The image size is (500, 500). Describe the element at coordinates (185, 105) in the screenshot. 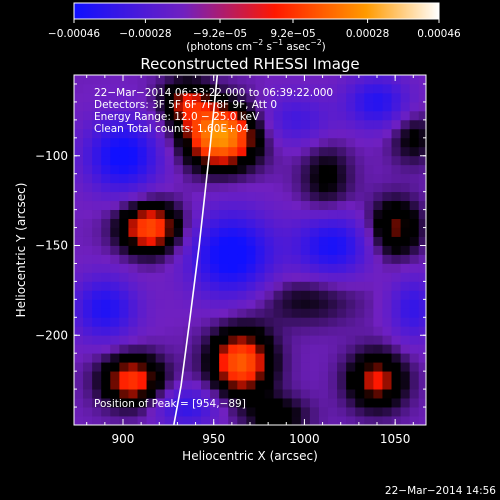

I see `detectors-text: Detectors: 3F 5F 6F 7F 8F 9F, Att 0` at that location.